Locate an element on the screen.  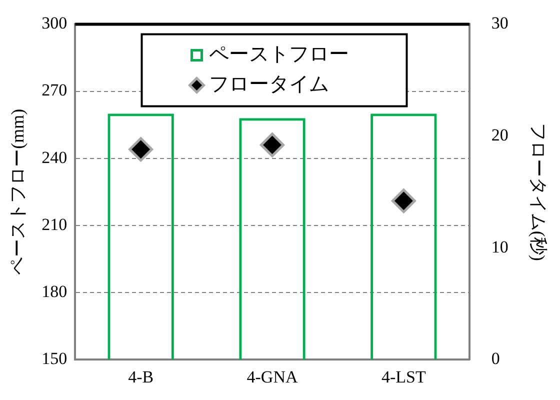
y2-tick-label: 0 is located at coordinates (495, 358).